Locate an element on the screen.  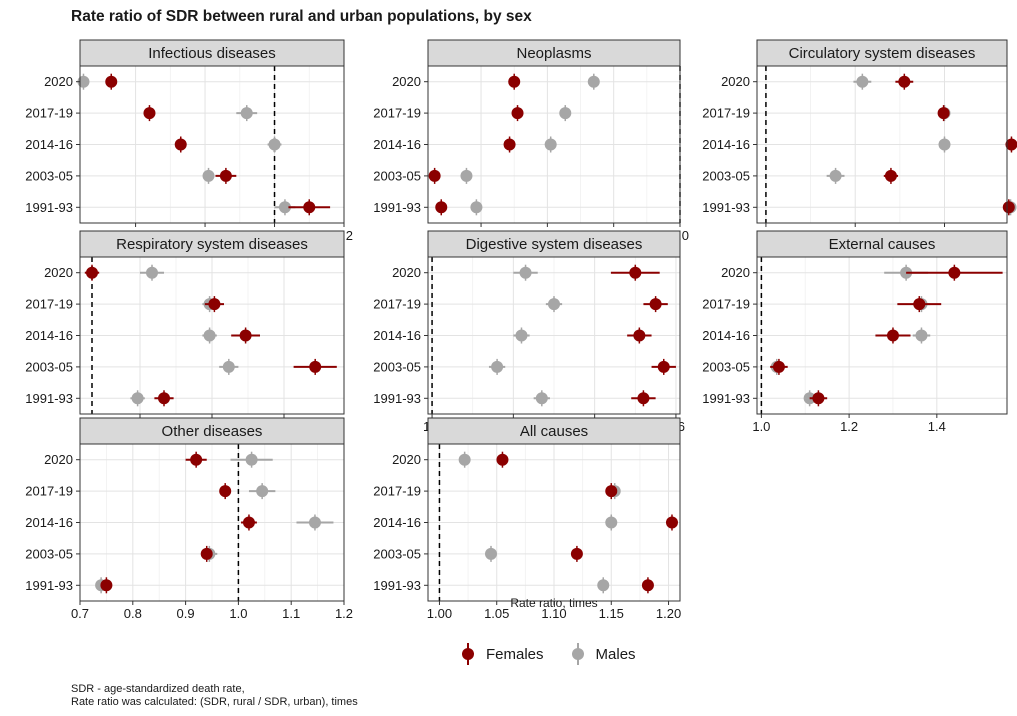
legend-item-males: Males is located at coordinates (601, 654).